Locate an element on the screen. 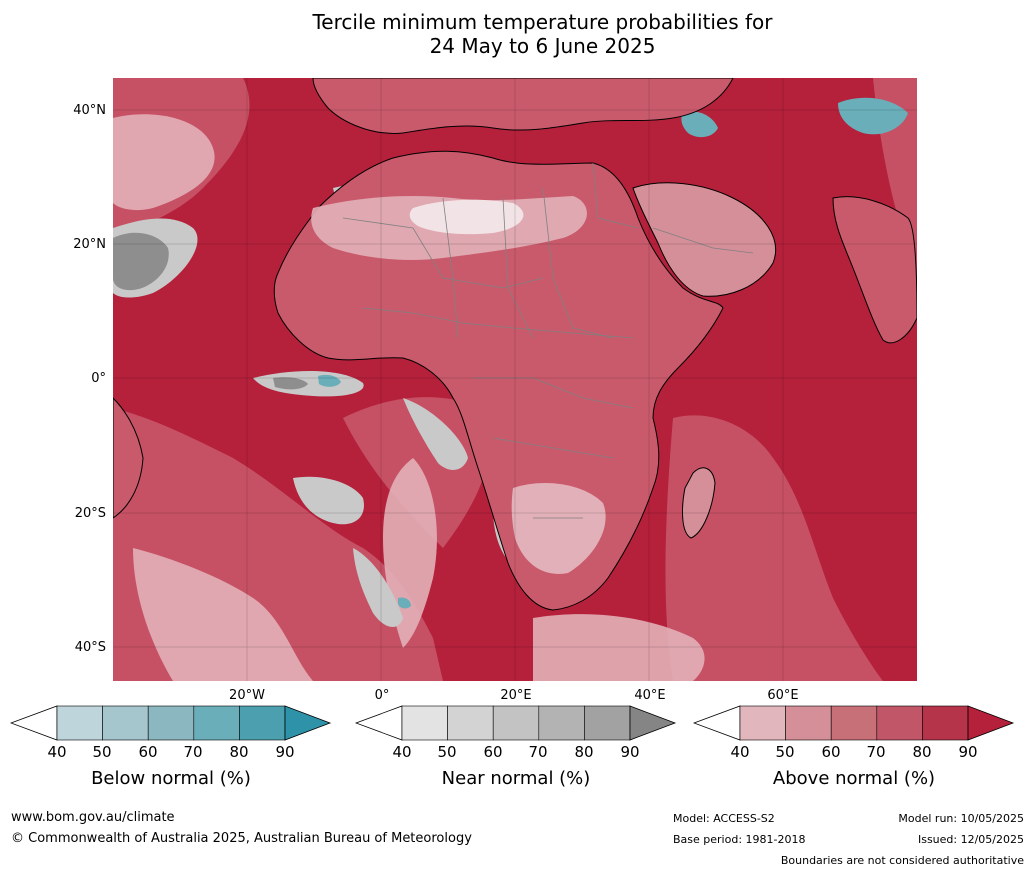  southern-africa-light is located at coordinates (558, 528).